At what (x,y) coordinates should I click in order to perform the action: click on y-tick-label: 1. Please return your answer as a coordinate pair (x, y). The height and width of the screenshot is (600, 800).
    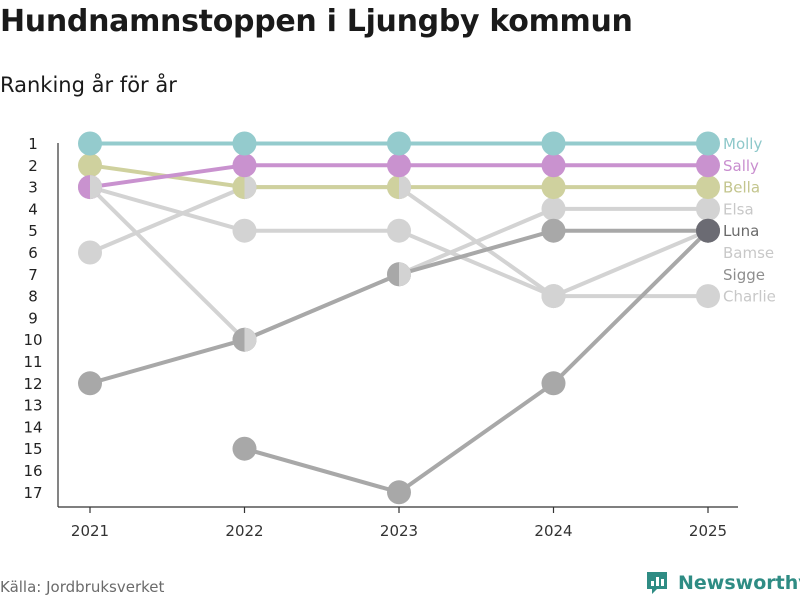
    Looking at the image, I should click on (33, 144).